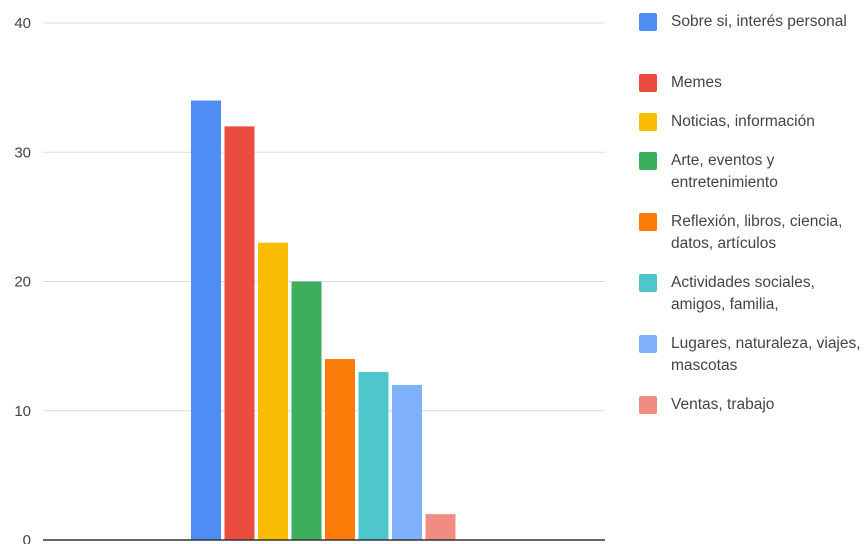 Image resolution: width=868 pixels, height=544 pixels. Describe the element at coordinates (743, 293) in the screenshot. I see `legend-label: Actividades sociales, amigos, familia,` at that location.